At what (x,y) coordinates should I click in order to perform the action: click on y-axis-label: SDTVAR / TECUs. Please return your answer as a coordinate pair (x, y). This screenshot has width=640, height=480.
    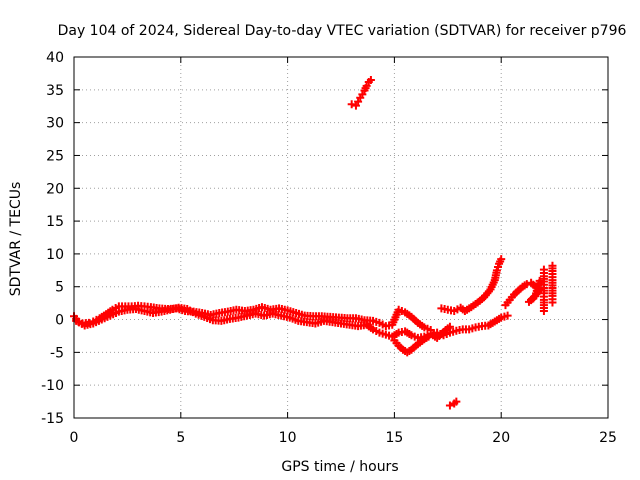
    Looking at the image, I should click on (16, 239).